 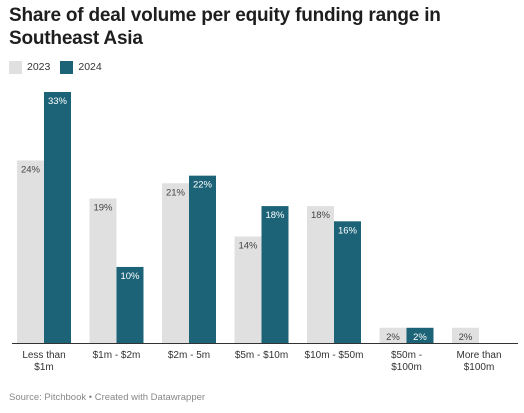 I want to click on data-label-2024-3: 18%, so click(x=275, y=215).